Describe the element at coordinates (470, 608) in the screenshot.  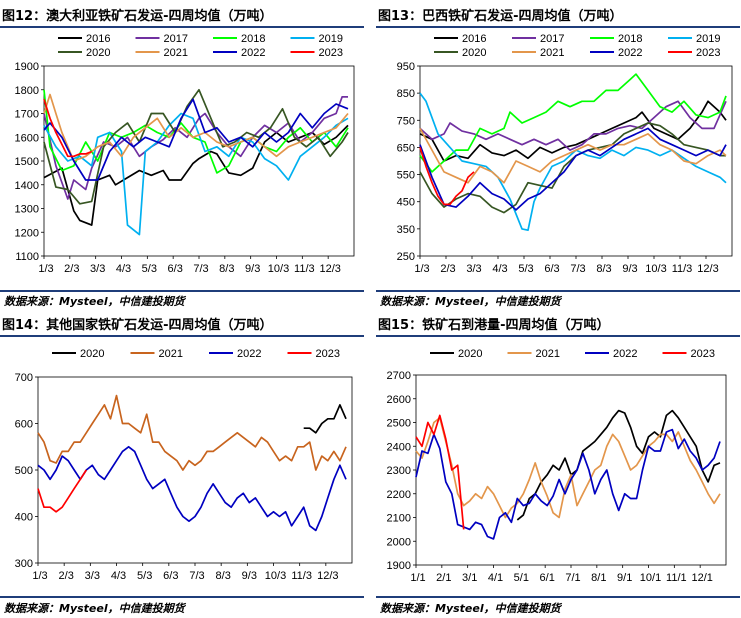
I see `source-note-15: 数据来源：Mysteel，中信建投期货` at that location.